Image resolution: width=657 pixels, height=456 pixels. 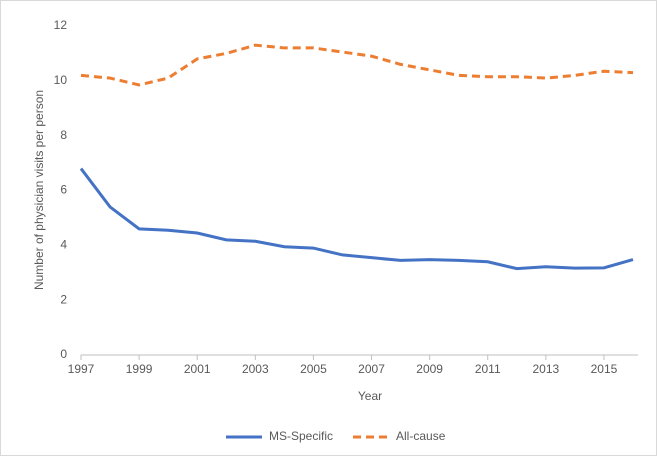 I want to click on x-tick-label: 1997, so click(x=81, y=369).